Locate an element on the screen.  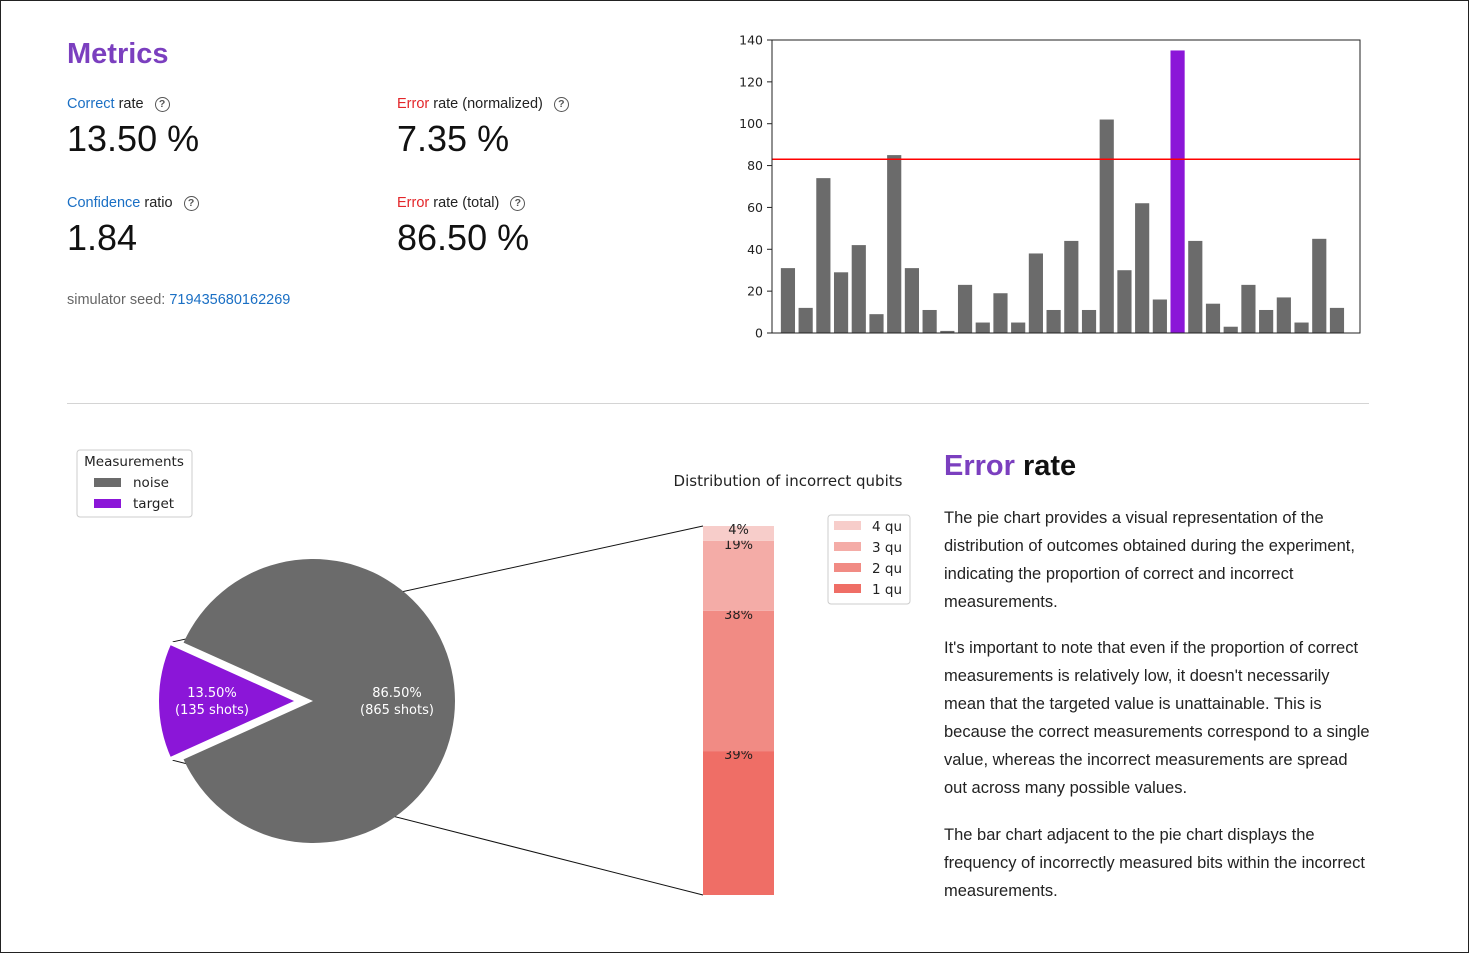
metric-label: Confidence ratio ? is located at coordinates (133, 203).